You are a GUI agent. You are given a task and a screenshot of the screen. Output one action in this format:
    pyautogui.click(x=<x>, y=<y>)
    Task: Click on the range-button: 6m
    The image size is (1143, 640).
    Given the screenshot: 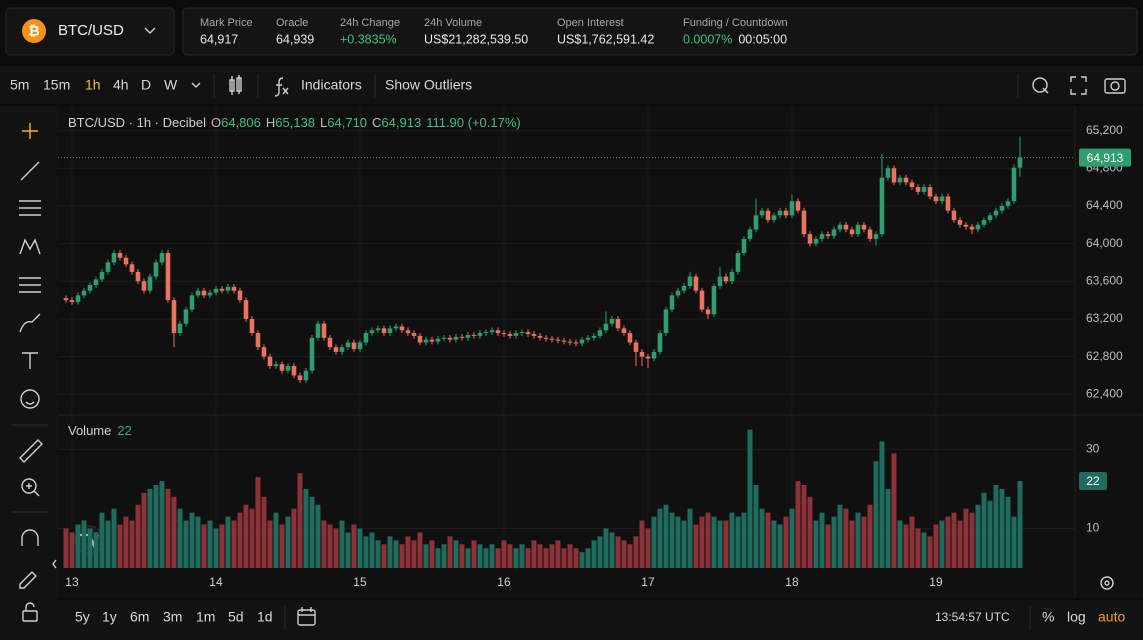 What is the action you would take?
    pyautogui.click(x=139, y=617)
    